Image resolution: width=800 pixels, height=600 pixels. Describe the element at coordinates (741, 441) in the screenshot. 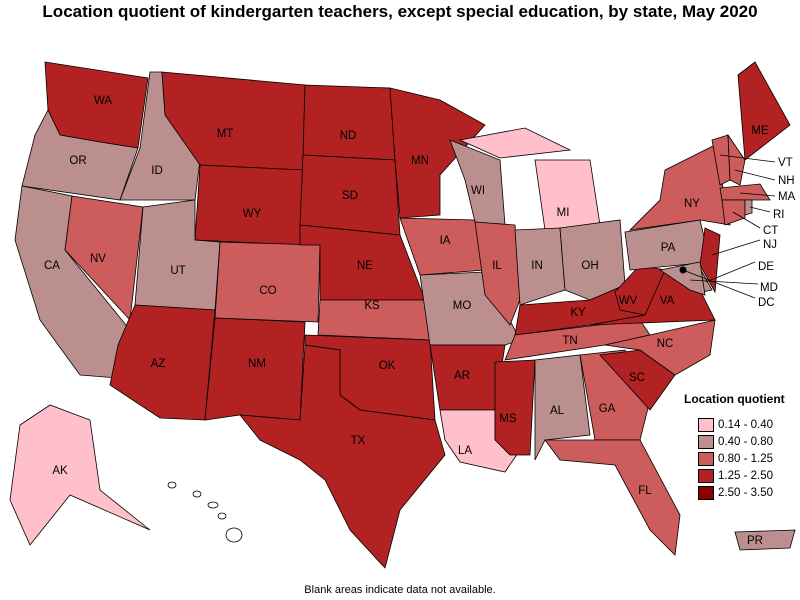

I see `legend-item: 0.40 - 0.80` at that location.